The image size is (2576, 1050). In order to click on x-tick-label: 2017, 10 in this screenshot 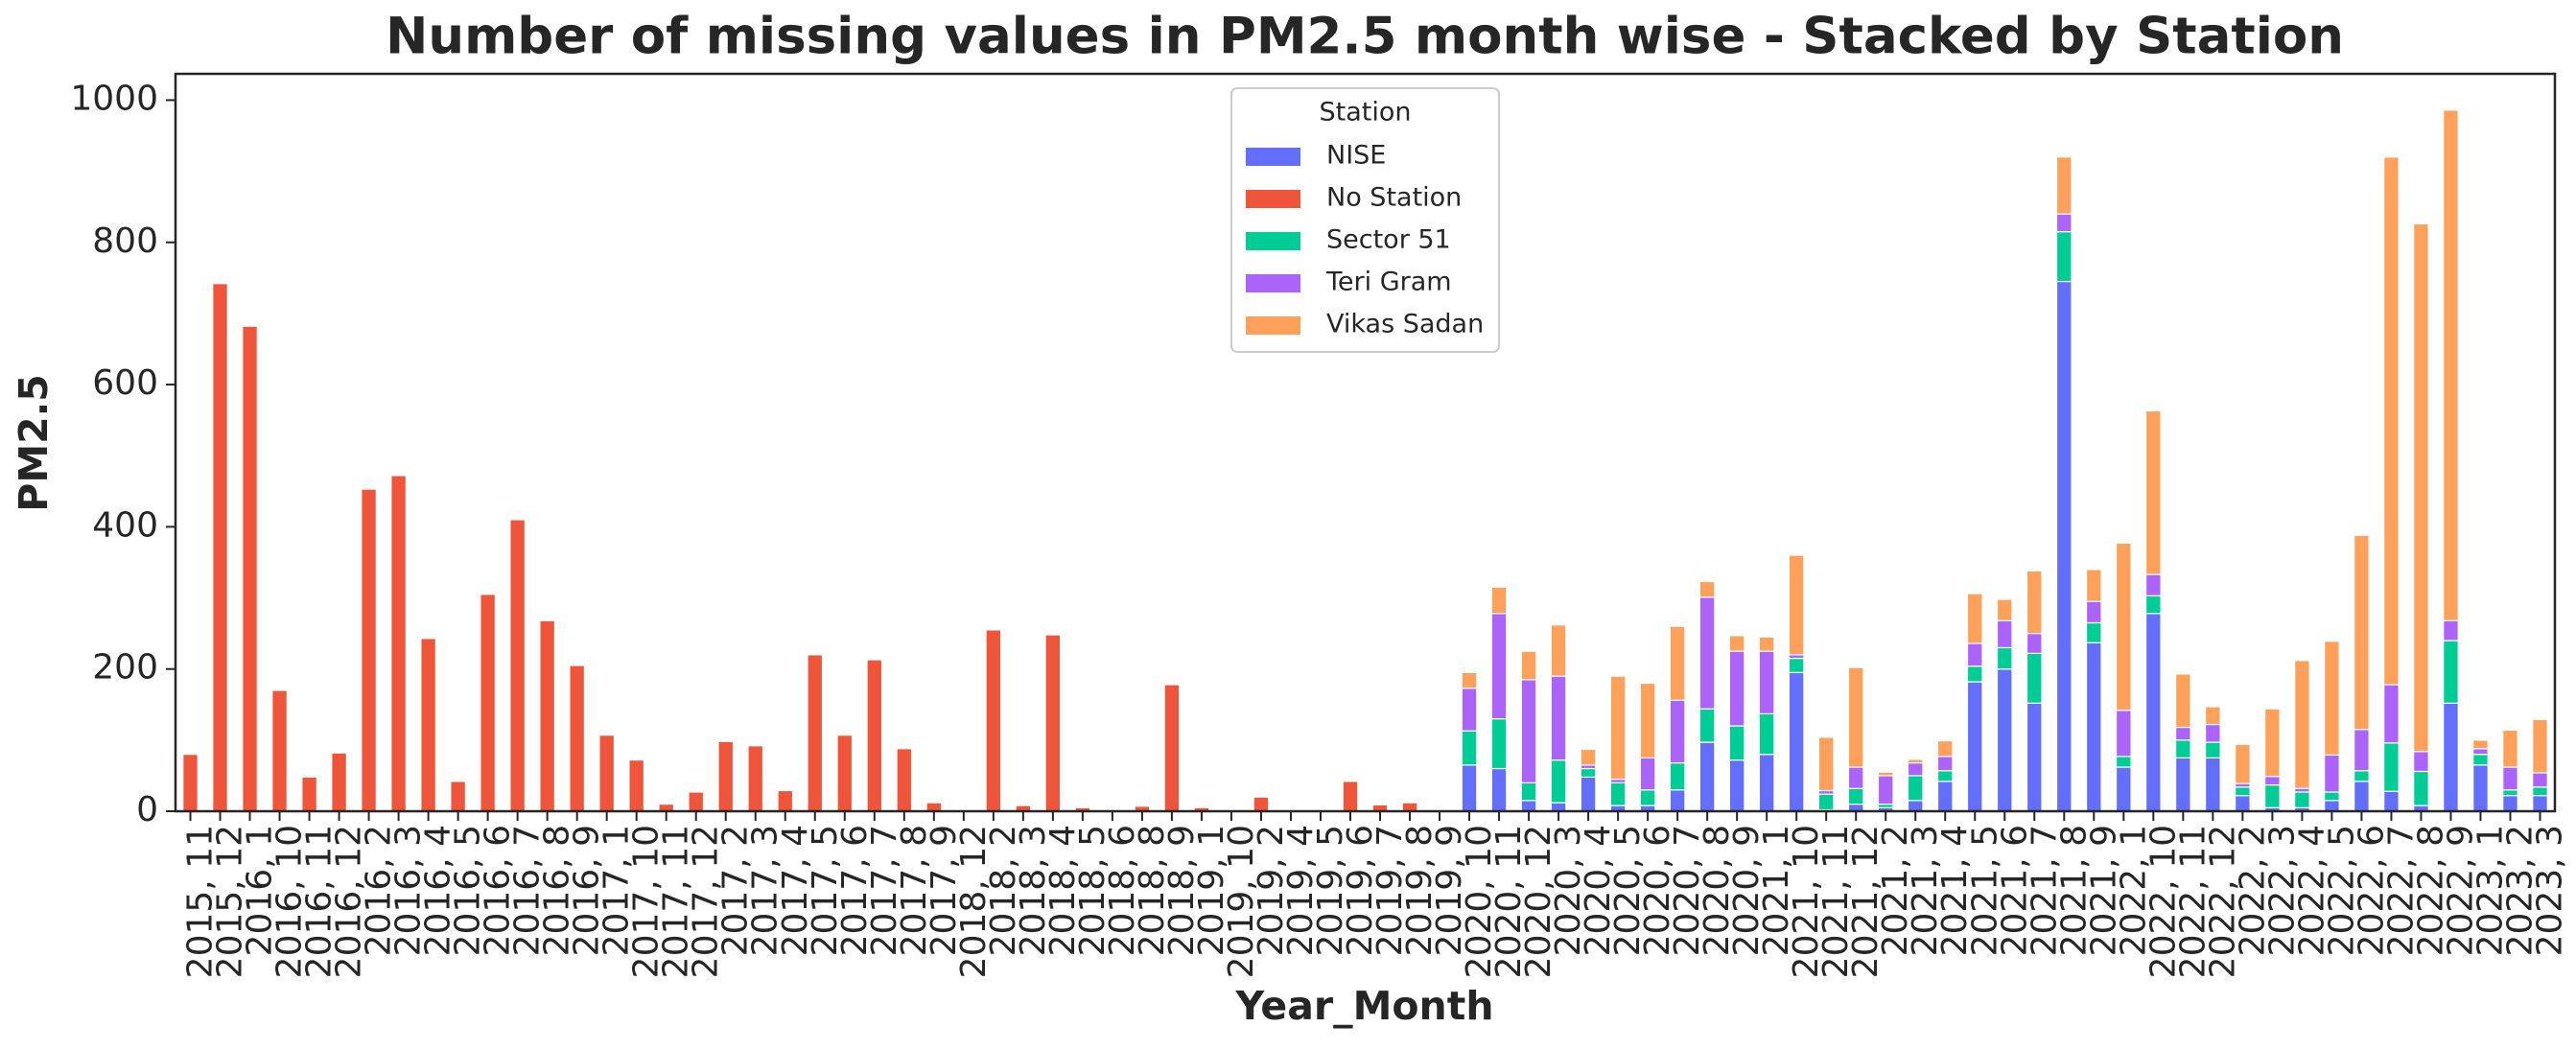, I will do `click(647, 901)`.